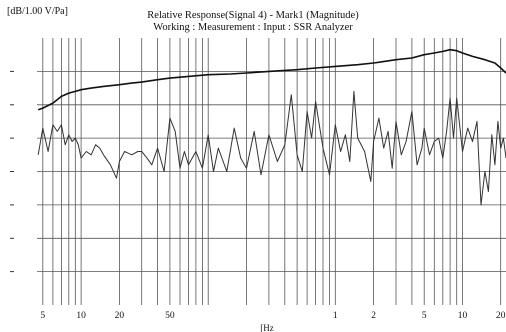  I want to click on x-tick-label: 1, so click(335, 316).